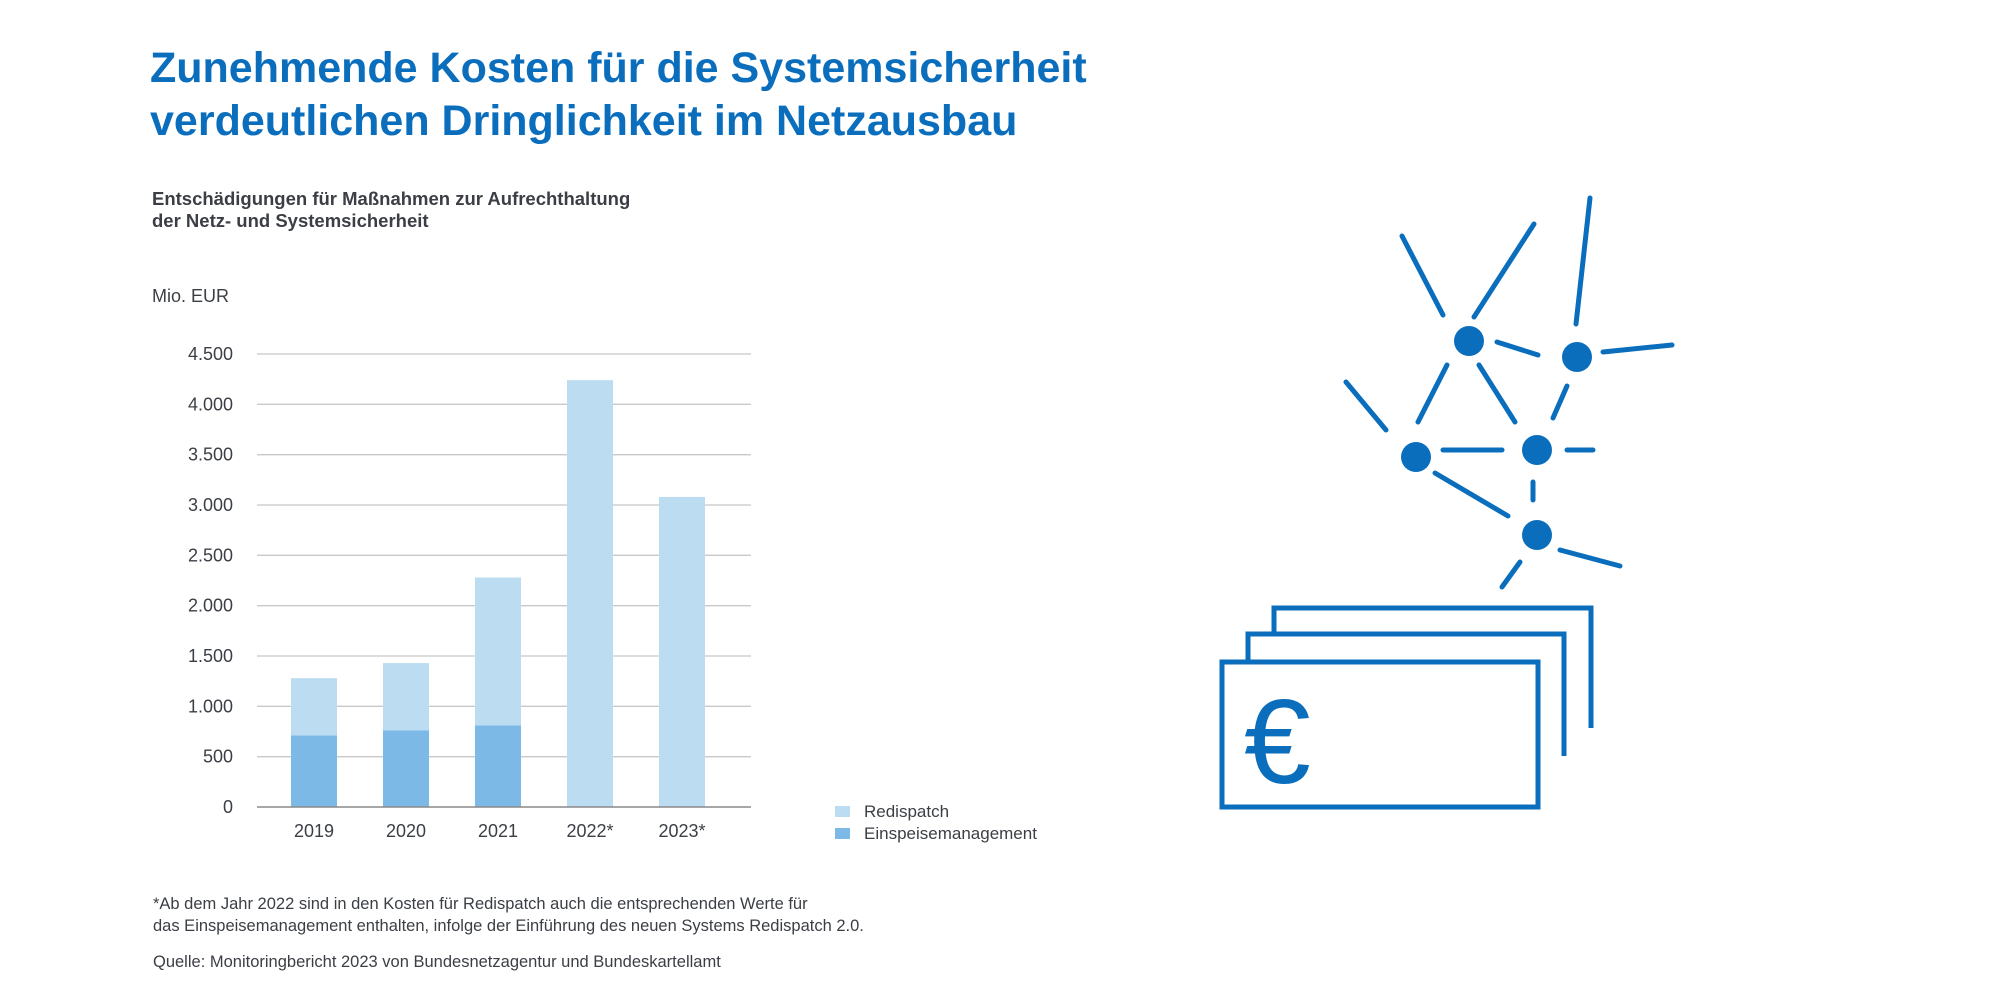 Image resolution: width=2001 pixels, height=1001 pixels. Describe the element at coordinates (190, 296) in the screenshot. I see `y-axis-label: Mio. EUR` at that location.